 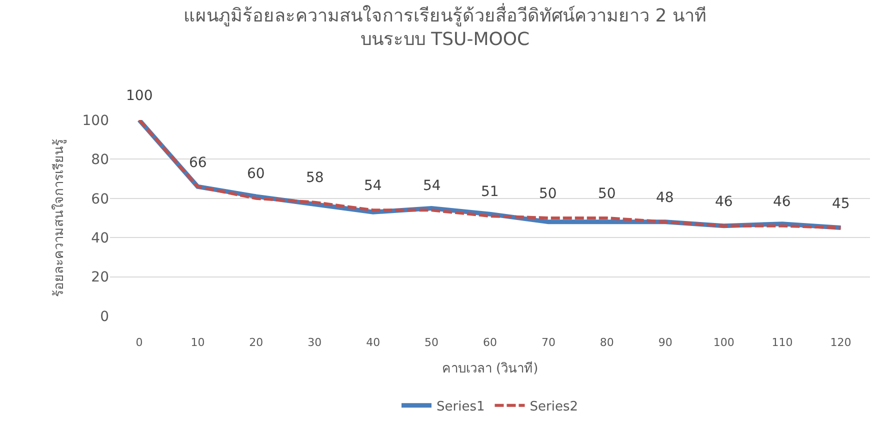 I want to click on x-tick-label: 100, so click(x=723, y=342).